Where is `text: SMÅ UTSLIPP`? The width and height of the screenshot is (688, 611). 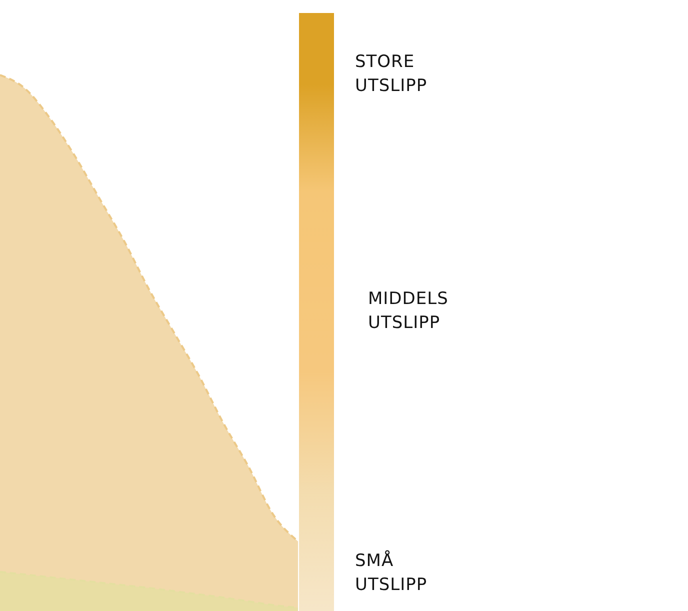 text: SMÅ UTSLIPP is located at coordinates (391, 573).